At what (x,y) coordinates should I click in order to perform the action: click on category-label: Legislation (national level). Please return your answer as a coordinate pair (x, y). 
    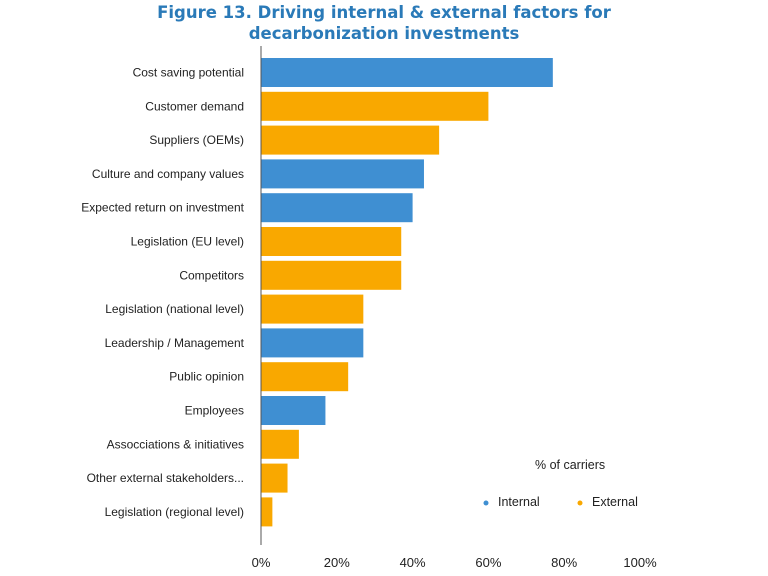
    Looking at the image, I should click on (174, 309).